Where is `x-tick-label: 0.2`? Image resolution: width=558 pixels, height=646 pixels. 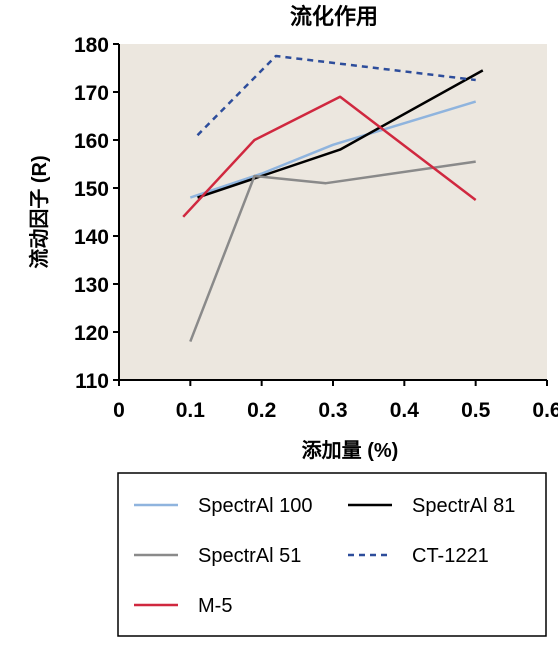
x-tick-label: 0.2 is located at coordinates (261, 410).